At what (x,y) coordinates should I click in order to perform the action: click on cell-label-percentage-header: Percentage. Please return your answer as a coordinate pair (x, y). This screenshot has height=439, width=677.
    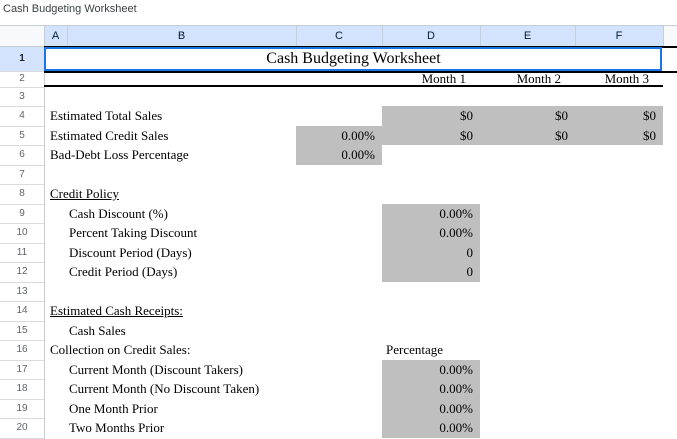
    Looking at the image, I should click on (415, 349).